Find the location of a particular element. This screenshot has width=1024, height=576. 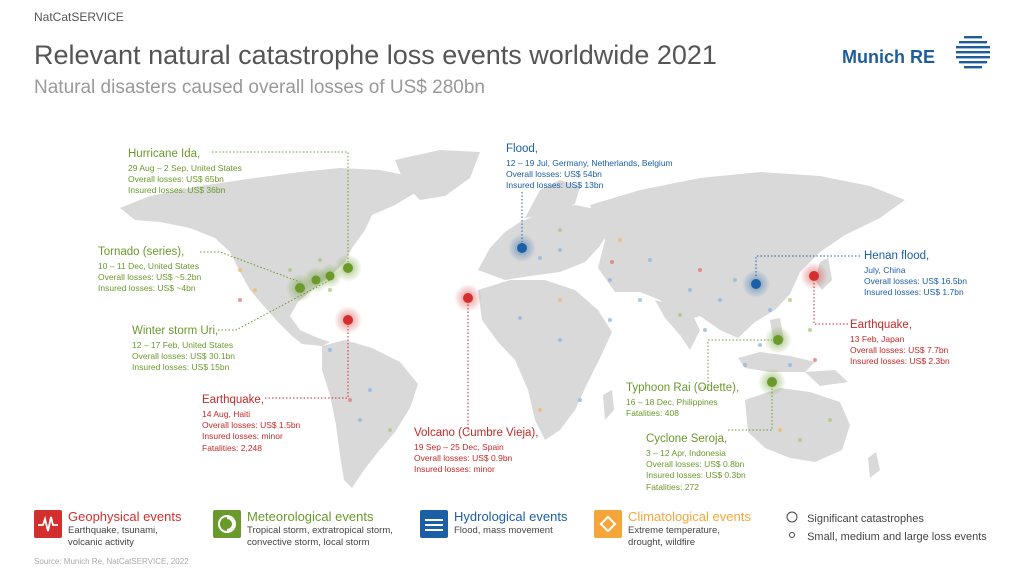

event-detail: Overall losses: US$ 0.8bn is located at coordinates (695, 464).